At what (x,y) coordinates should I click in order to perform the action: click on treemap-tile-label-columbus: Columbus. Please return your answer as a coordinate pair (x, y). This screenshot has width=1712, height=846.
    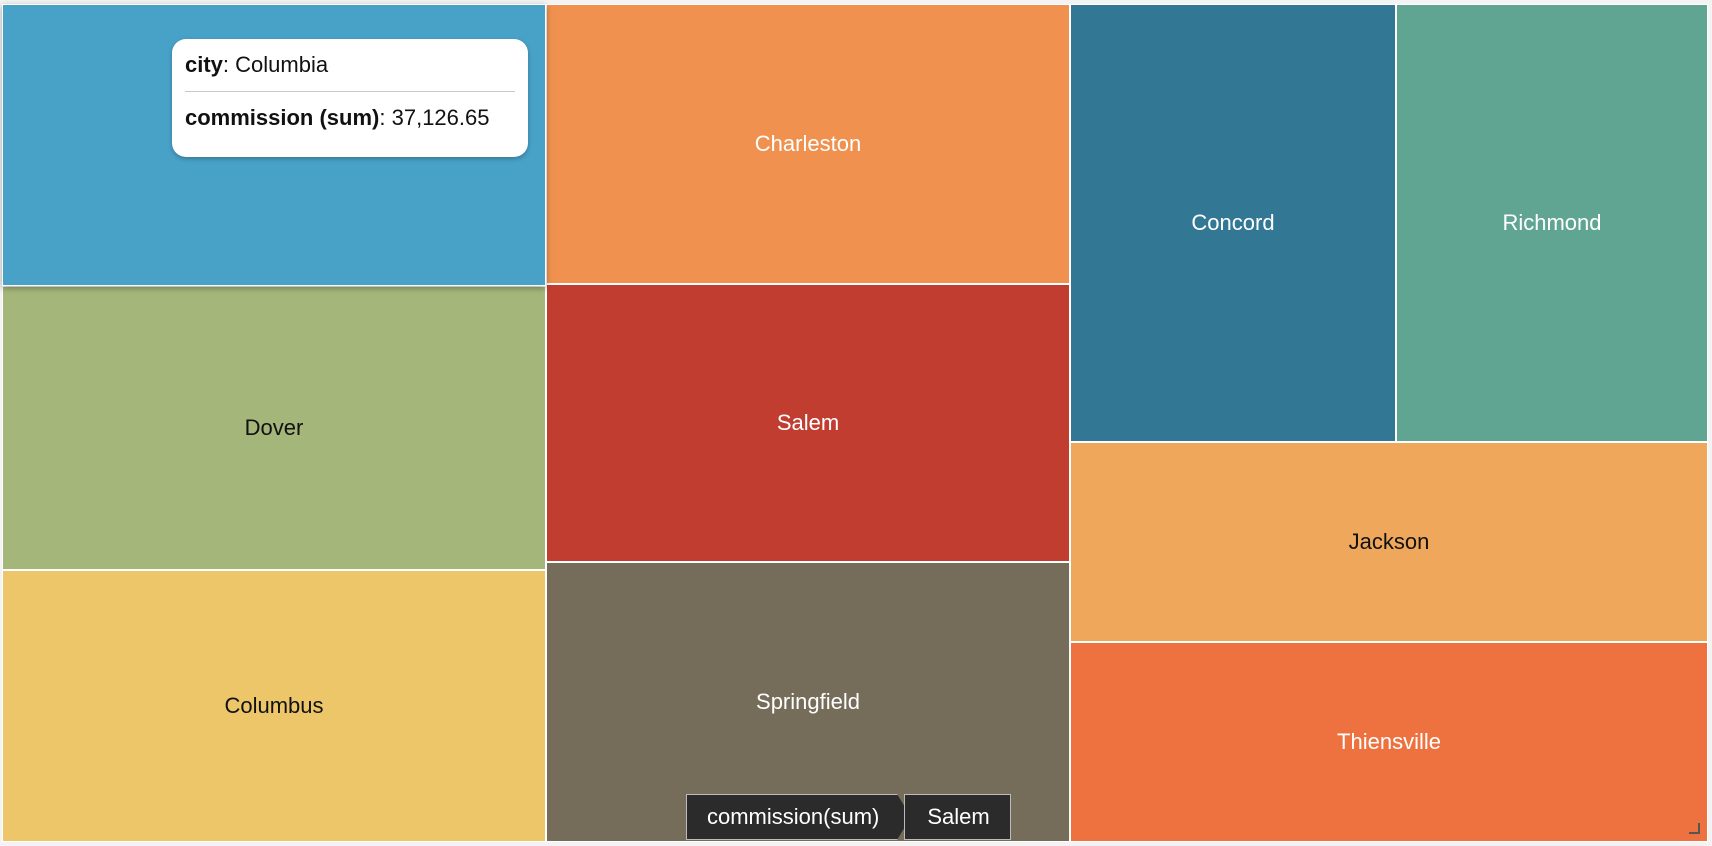
    Looking at the image, I should click on (274, 705).